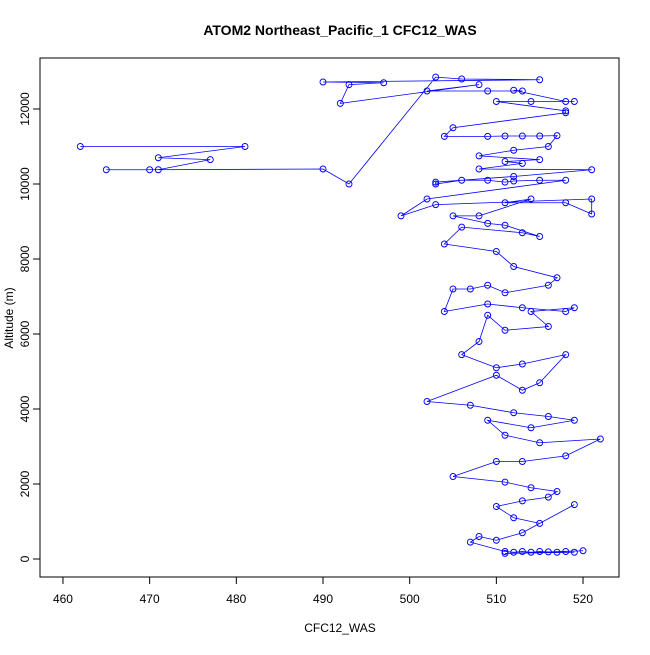 The width and height of the screenshot is (650, 655). Describe the element at coordinates (25, 408) in the screenshot. I see `y-tick-label: 4000` at that location.